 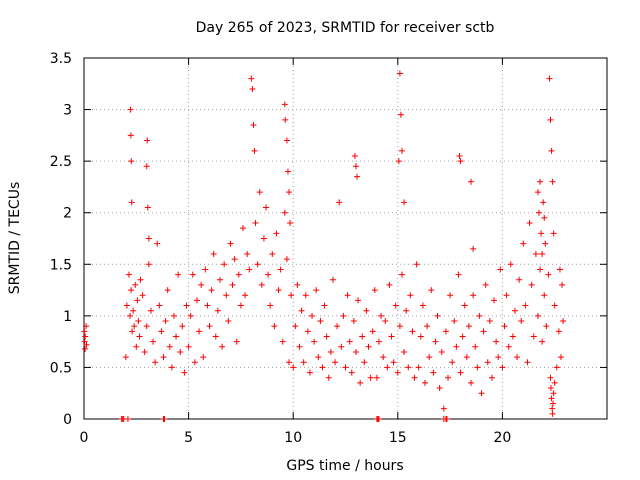 What do you see at coordinates (67, 420) in the screenshot?
I see `y-tick-label: 0` at bounding box center [67, 420].